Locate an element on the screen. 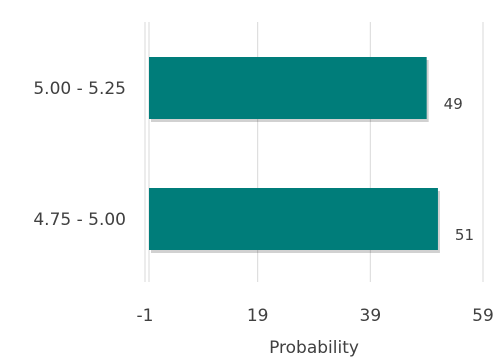  category-label: 4.75 - 5.00 is located at coordinates (79, 220).